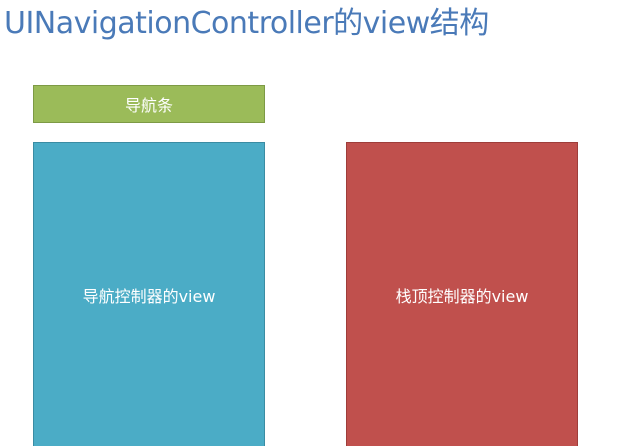 The height and width of the screenshot is (446, 640). I want to click on navigation-controller-view-label: 导航控制器的view, so click(149, 296).